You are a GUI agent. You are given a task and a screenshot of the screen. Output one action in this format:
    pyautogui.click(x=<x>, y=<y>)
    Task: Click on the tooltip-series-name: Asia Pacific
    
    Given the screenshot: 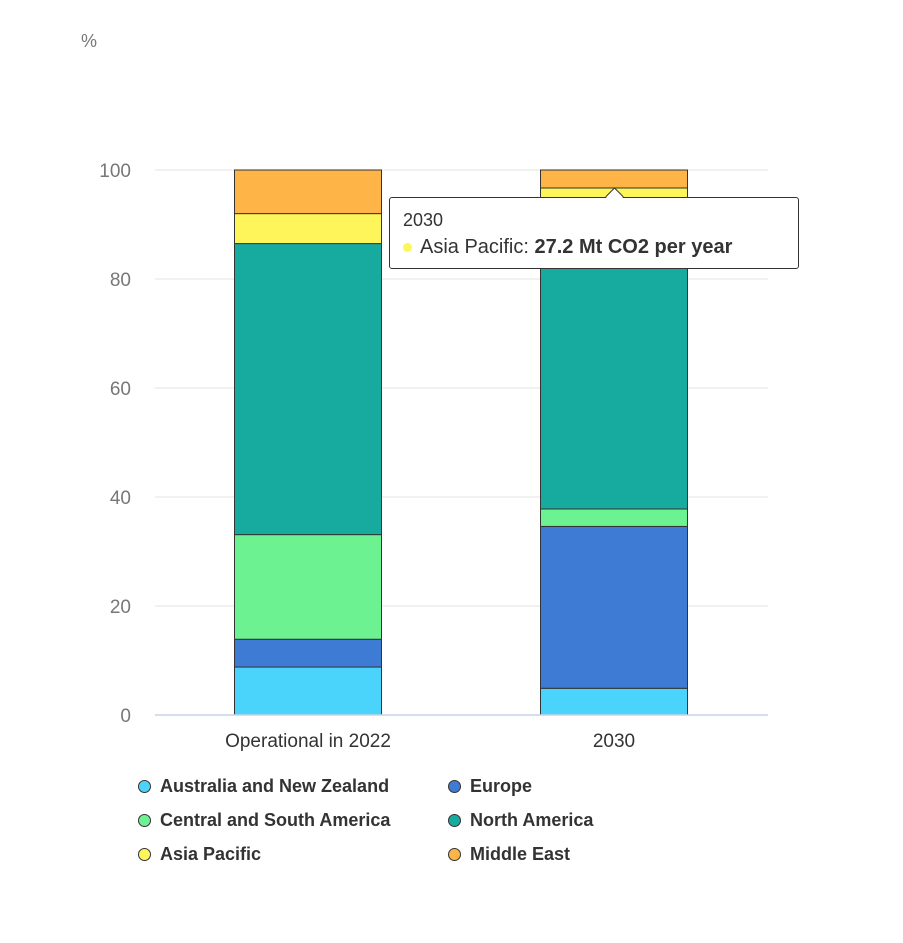 What is the action you would take?
    pyautogui.click(x=472, y=247)
    